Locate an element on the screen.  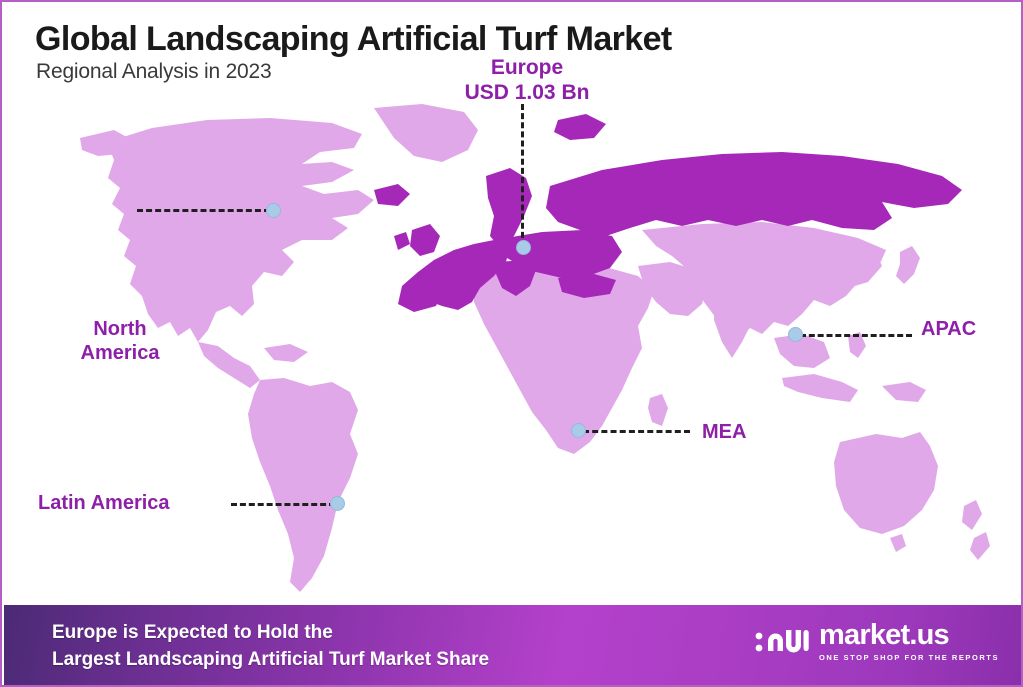
region-png is located at coordinates (904, 392).